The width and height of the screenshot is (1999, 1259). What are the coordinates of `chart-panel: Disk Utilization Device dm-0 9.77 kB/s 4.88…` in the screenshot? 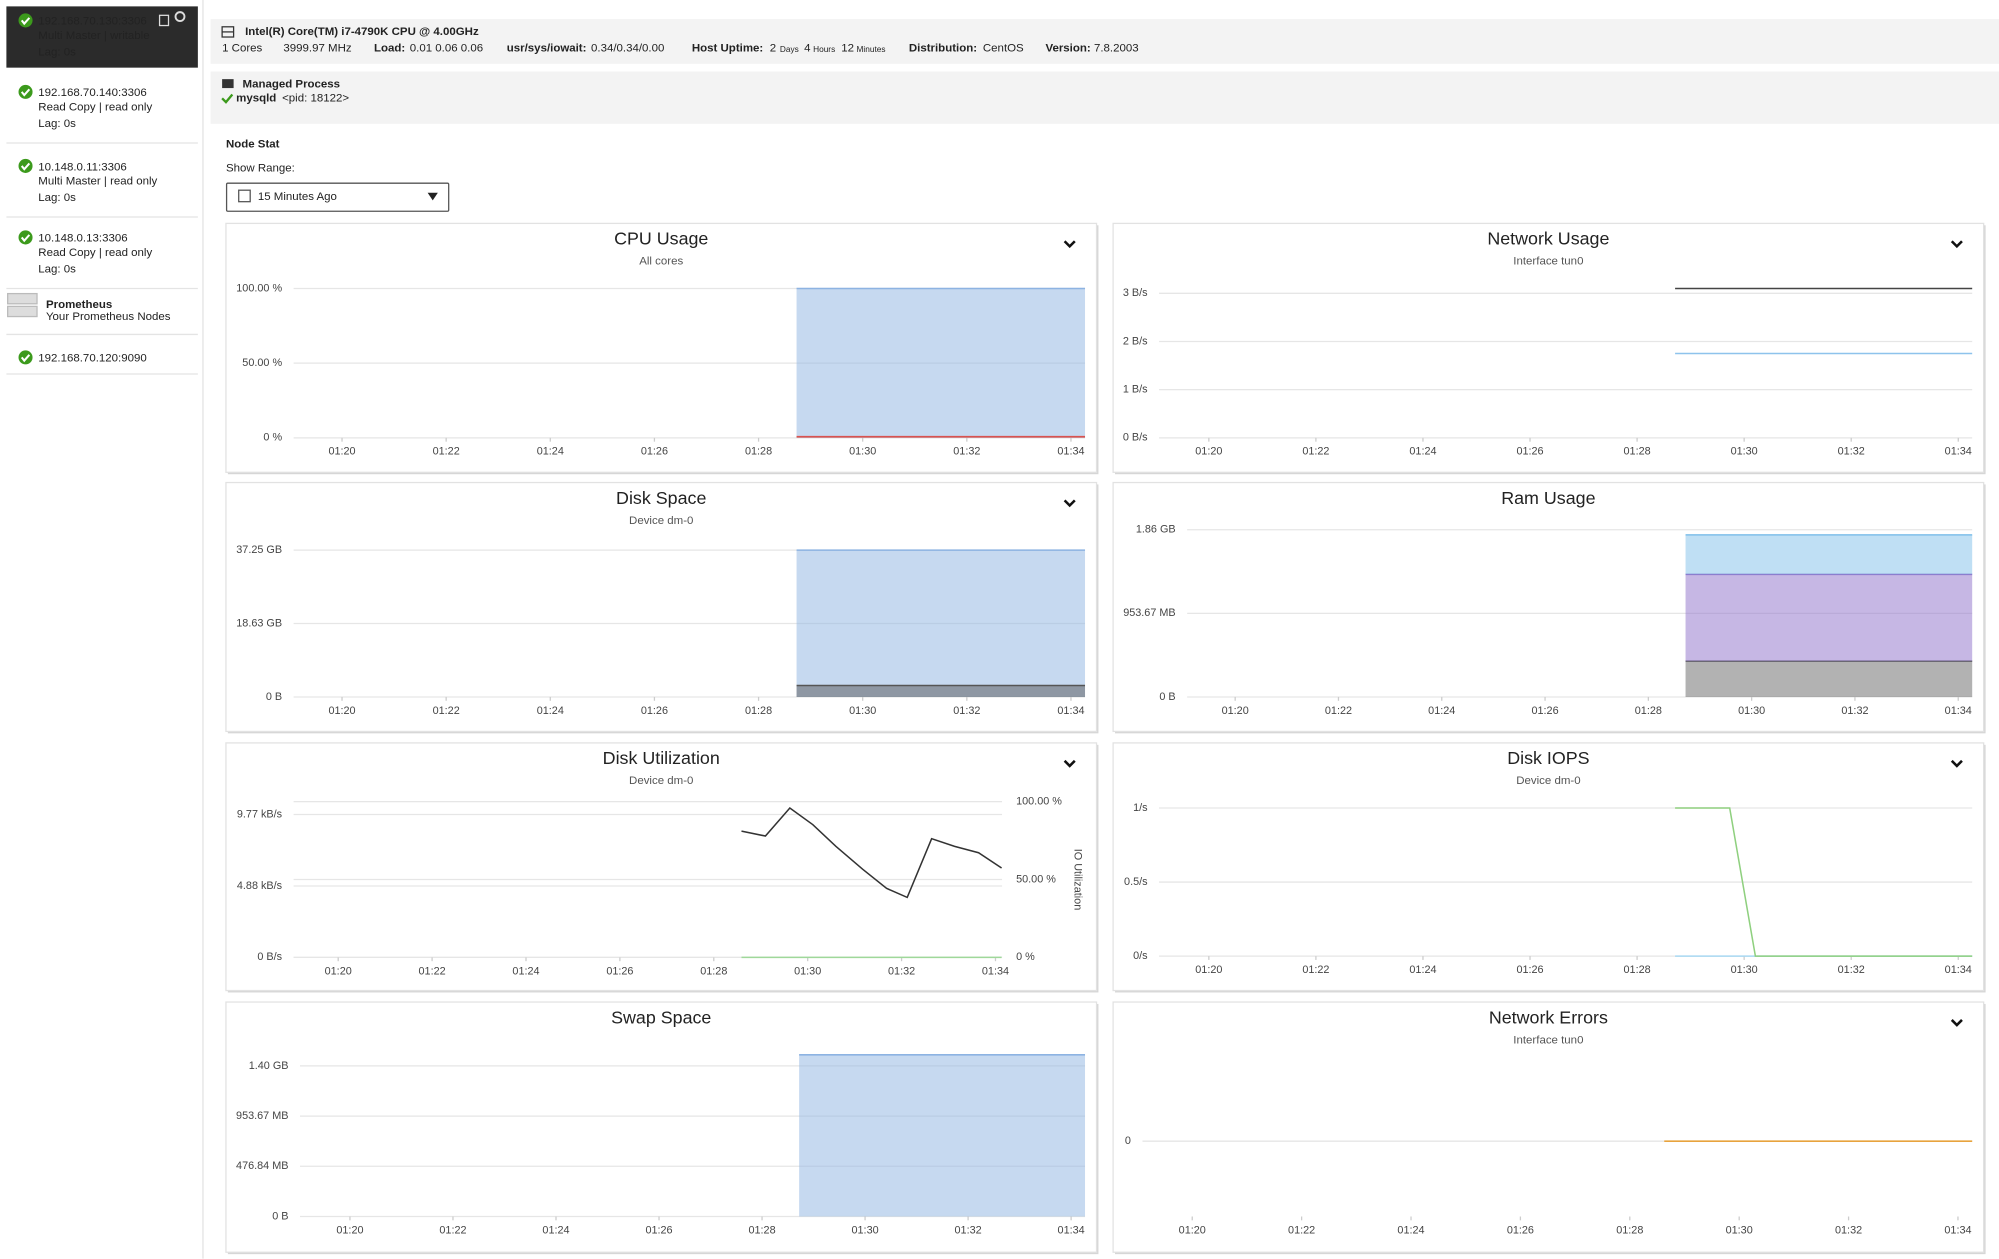 It's located at (662, 867).